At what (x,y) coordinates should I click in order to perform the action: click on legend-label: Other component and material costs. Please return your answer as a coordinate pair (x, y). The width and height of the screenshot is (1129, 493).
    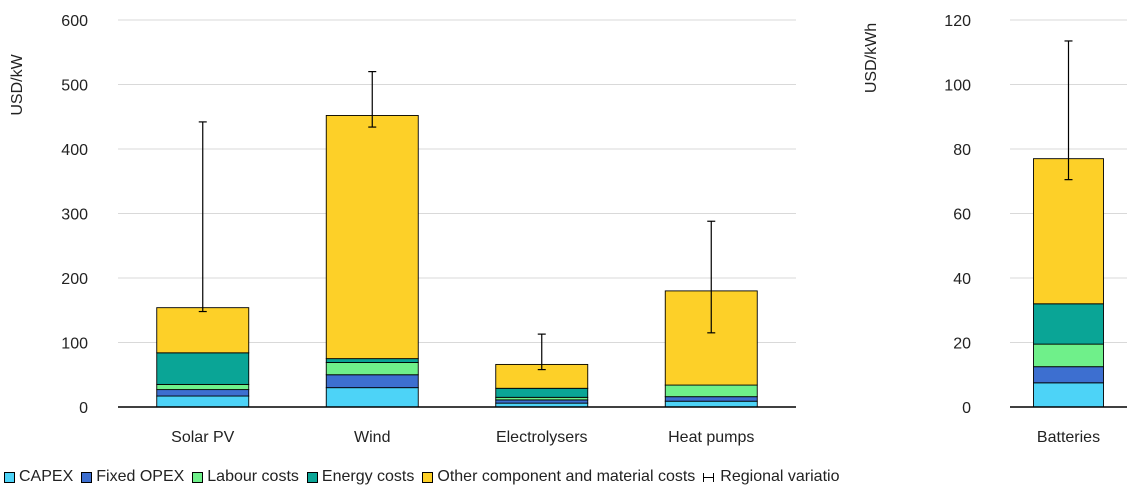
    Looking at the image, I should click on (566, 476).